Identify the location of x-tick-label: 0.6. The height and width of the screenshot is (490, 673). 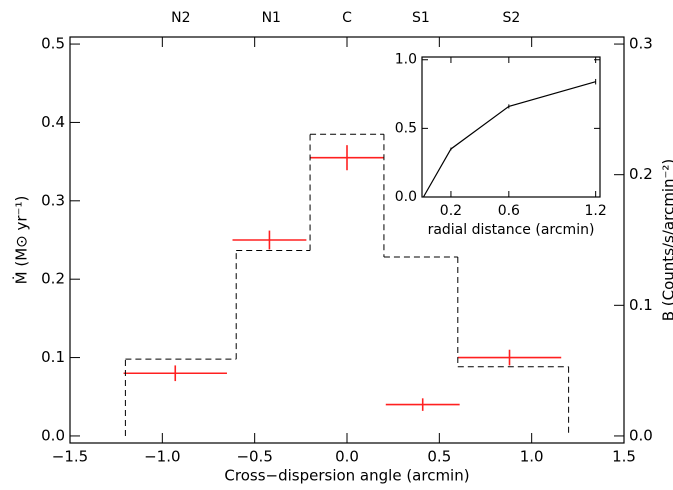
(509, 211).